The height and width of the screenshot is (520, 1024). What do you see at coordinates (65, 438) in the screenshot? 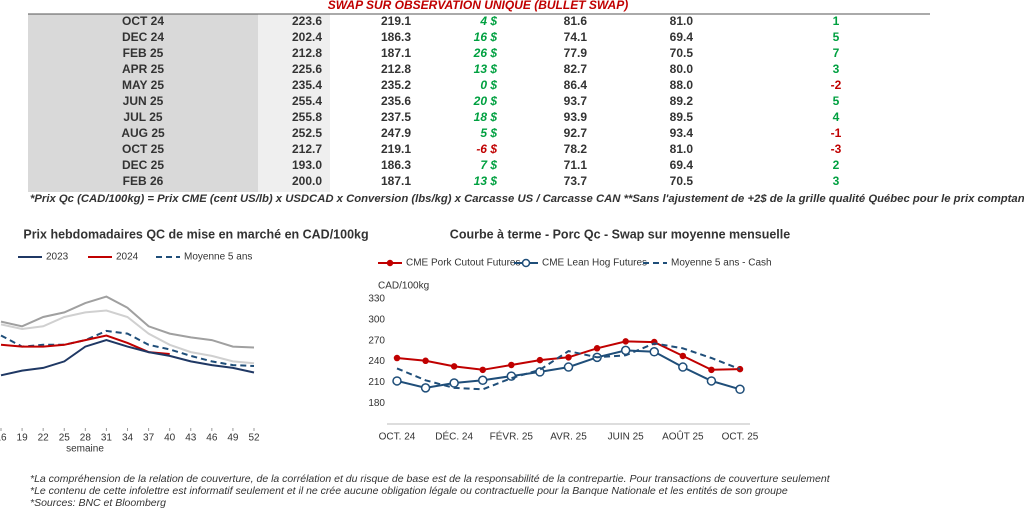
I see `x-tick-label: 25` at bounding box center [65, 438].